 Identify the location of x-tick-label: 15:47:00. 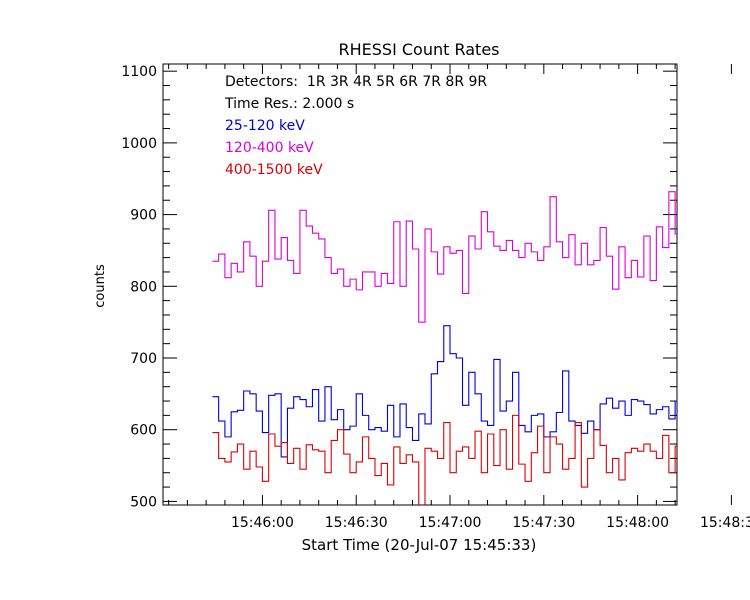
(450, 523).